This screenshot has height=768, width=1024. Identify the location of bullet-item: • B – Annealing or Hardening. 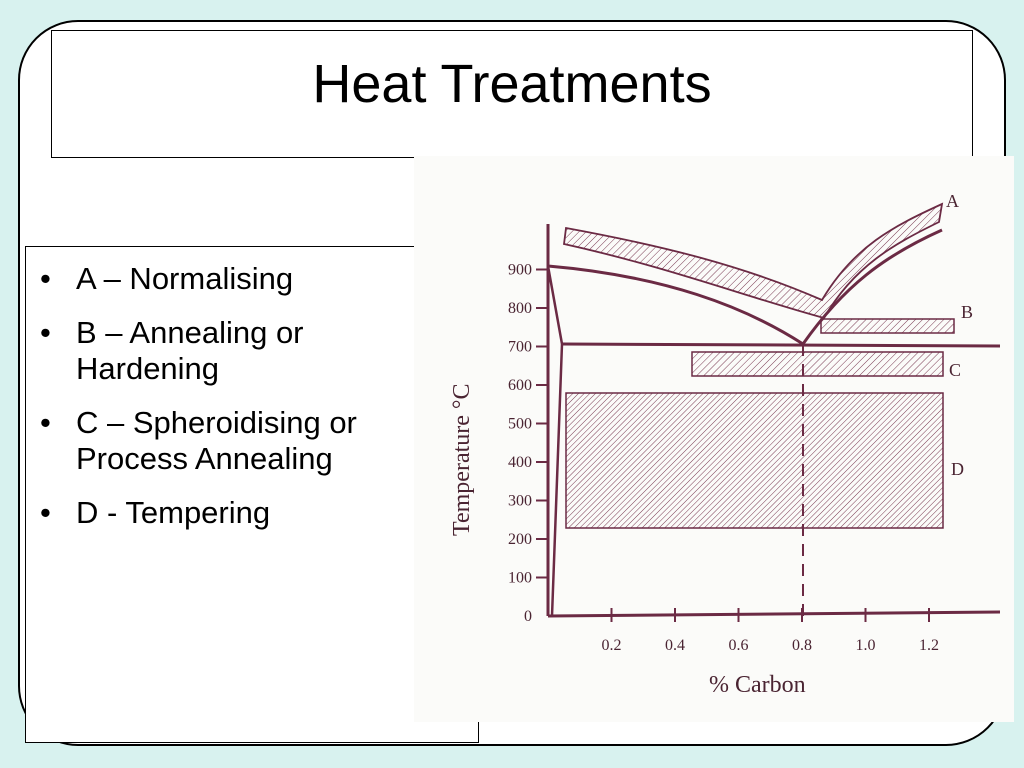
(246, 351).